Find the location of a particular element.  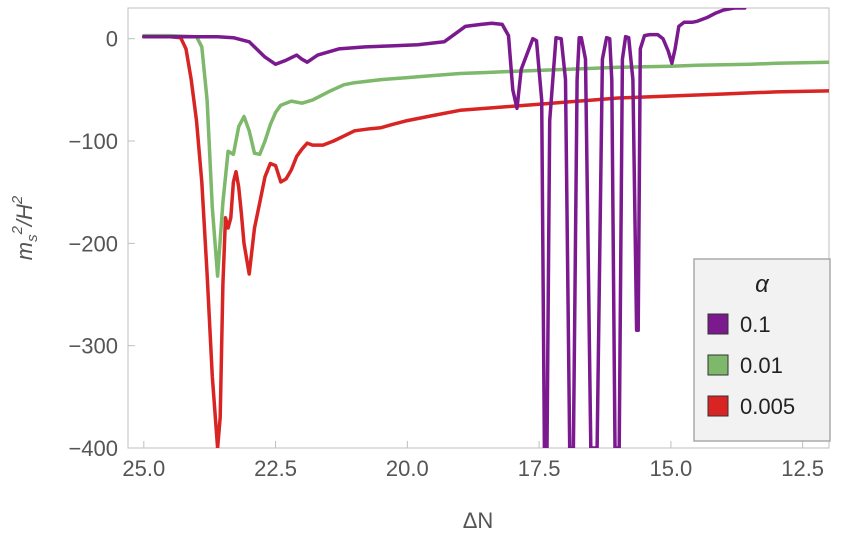

legend-label: 0.01 is located at coordinates (761, 365).